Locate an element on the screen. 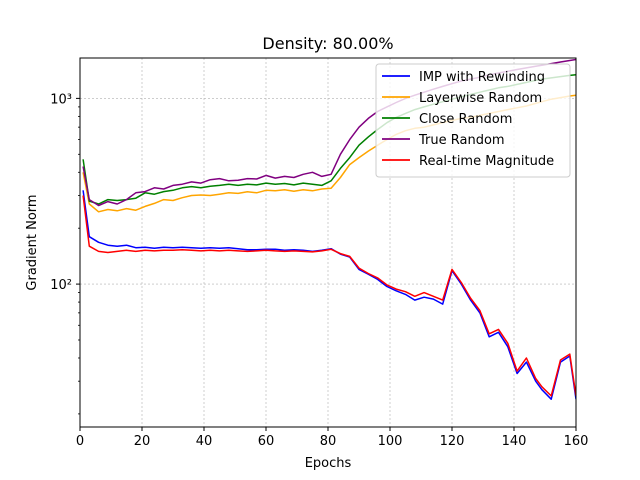 The image size is (640, 480). x-tick-label: 60 is located at coordinates (266, 441).